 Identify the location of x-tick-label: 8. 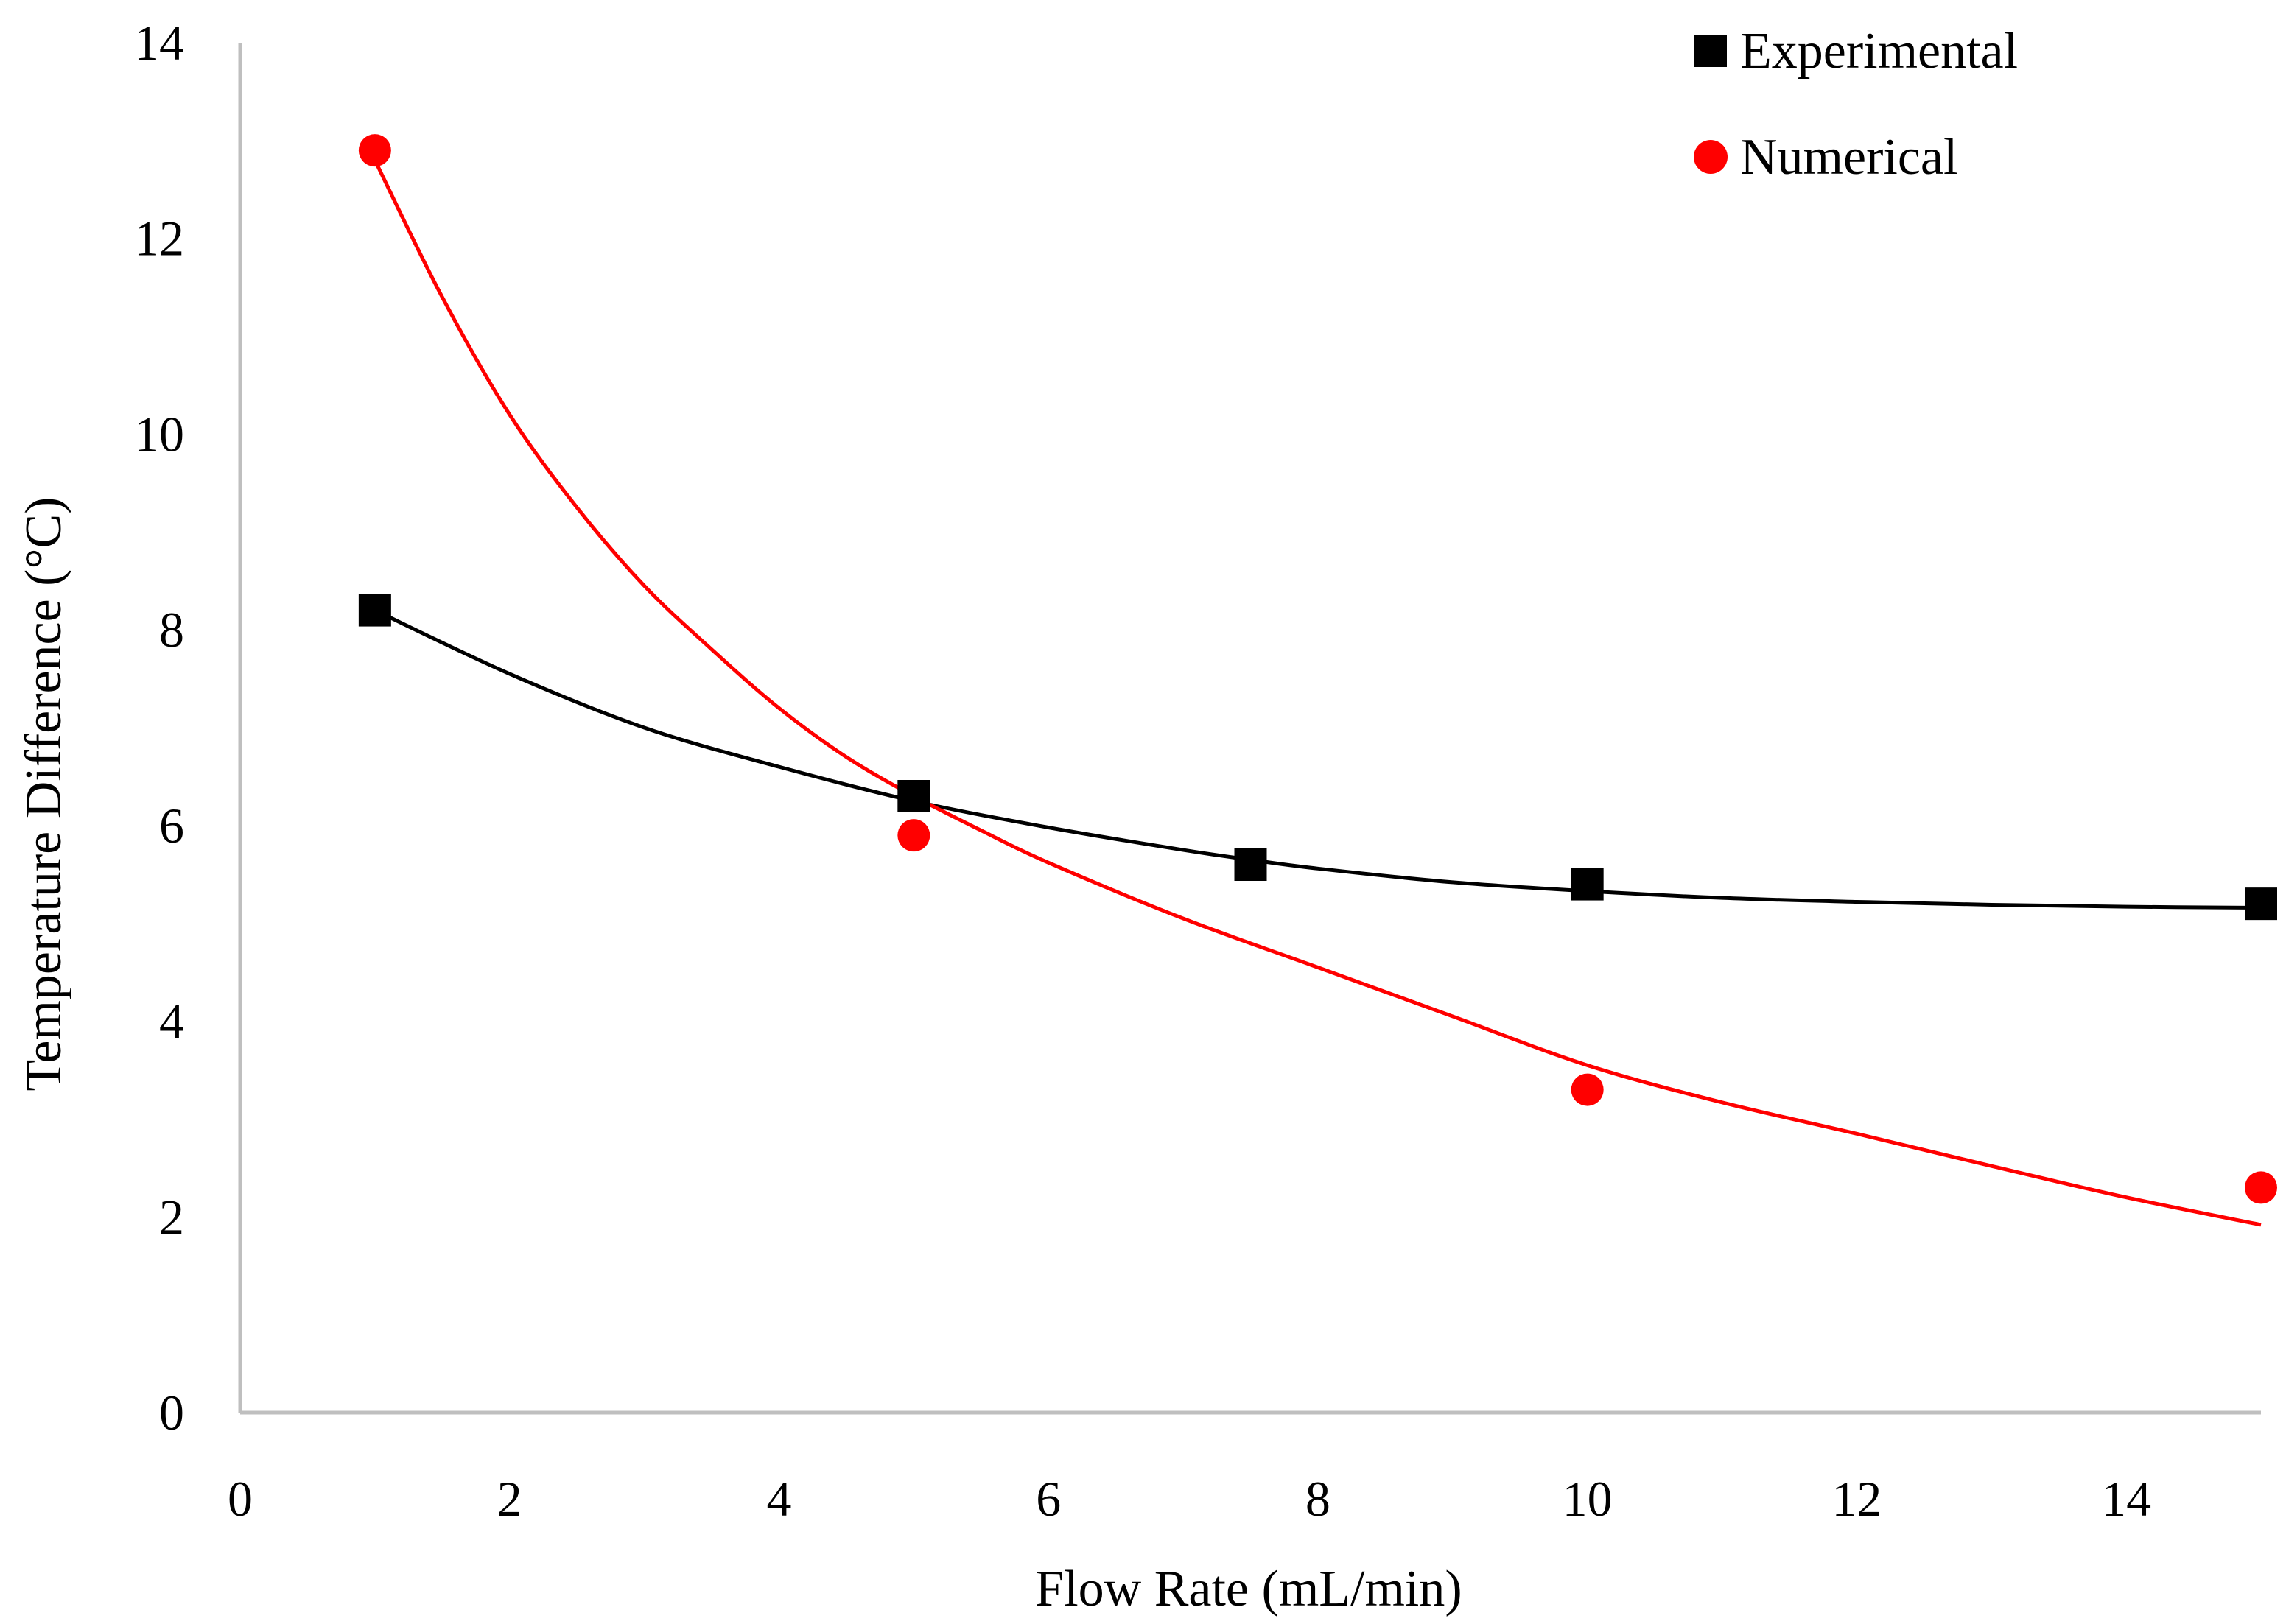
(1317, 1499).